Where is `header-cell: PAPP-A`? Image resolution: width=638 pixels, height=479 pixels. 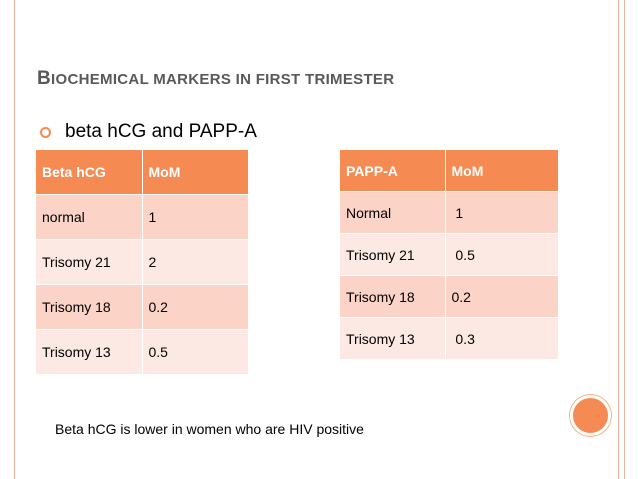 header-cell: PAPP-A is located at coordinates (393, 171).